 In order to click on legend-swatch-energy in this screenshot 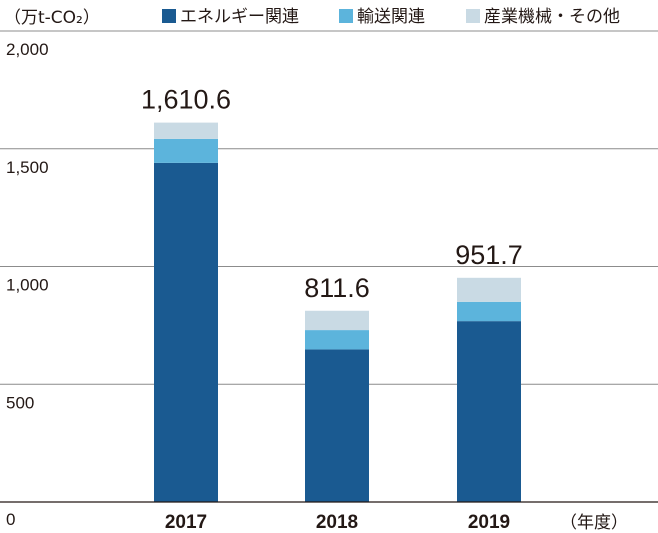, I will do `click(169, 16)`.